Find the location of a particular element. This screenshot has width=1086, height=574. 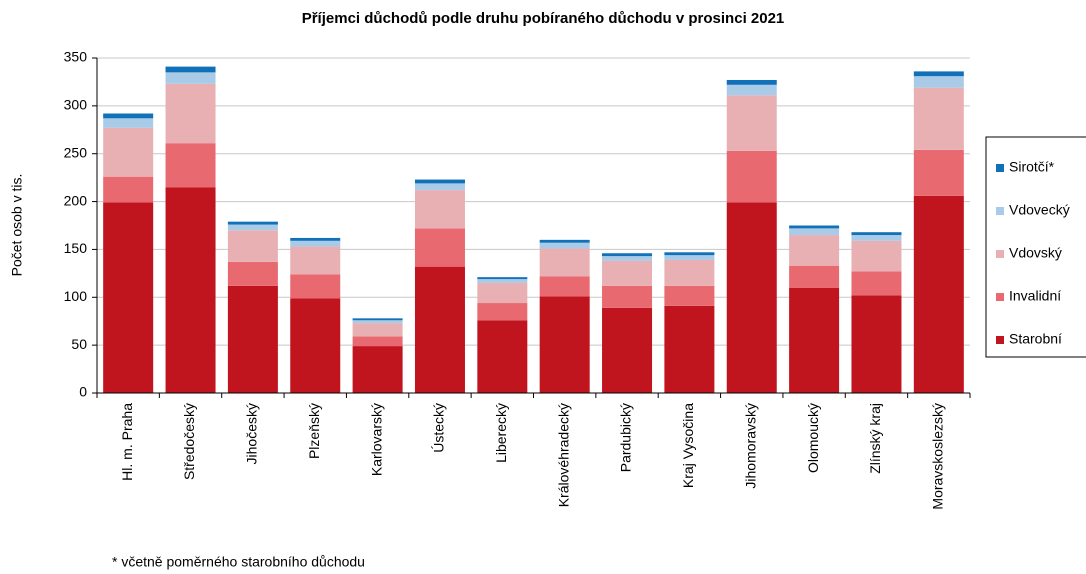

x-tick-label: Královéhradecký is located at coordinates (563, 455).